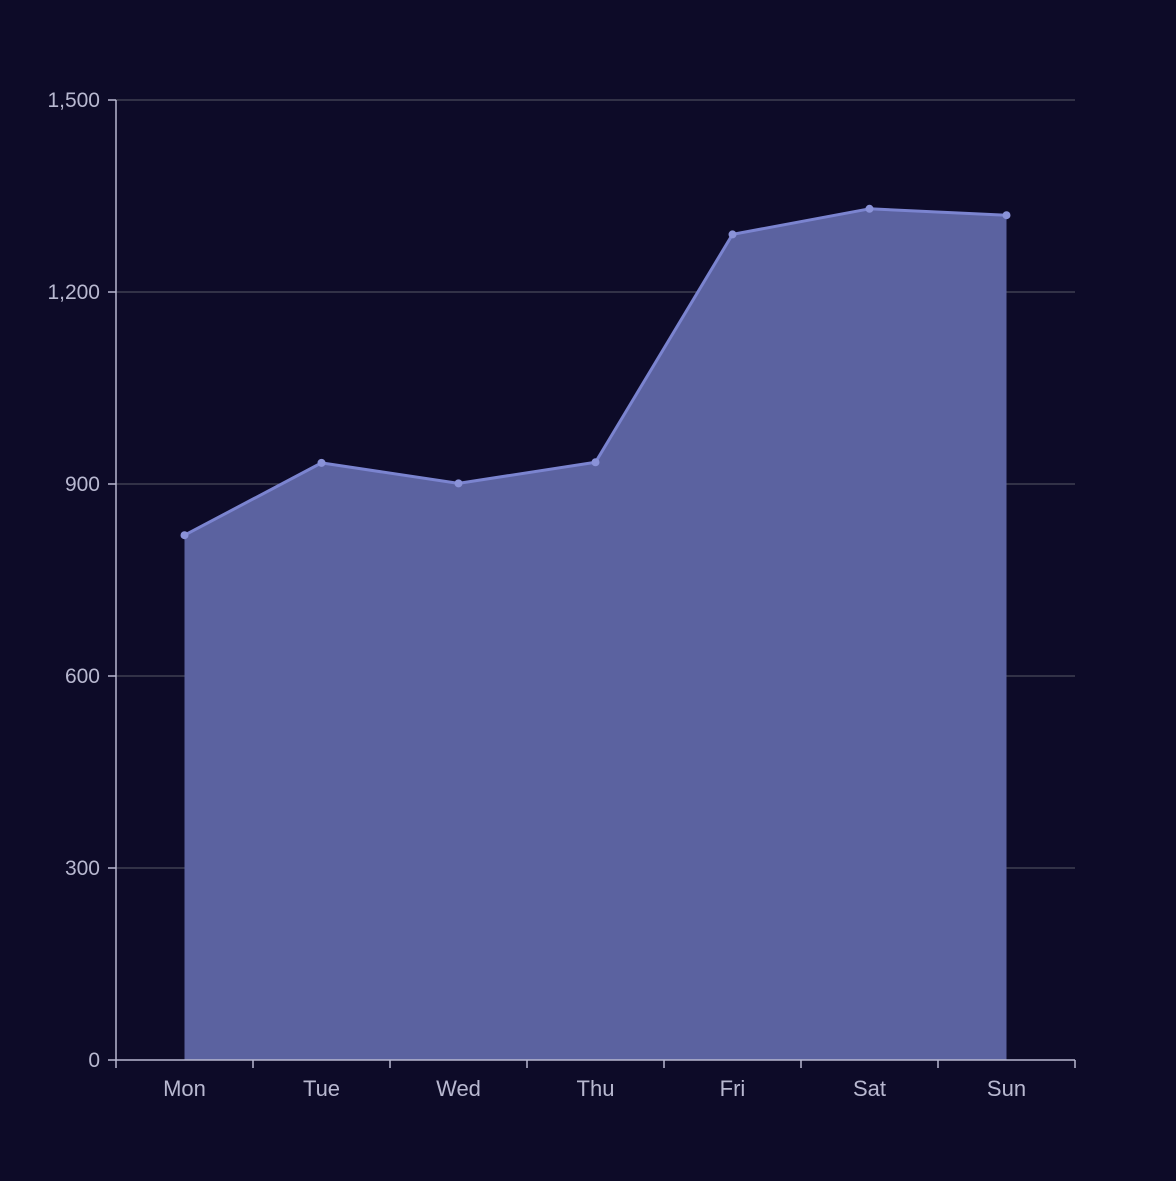  Describe the element at coordinates (82, 676) in the screenshot. I see `y-tick-label-2: 600` at that location.